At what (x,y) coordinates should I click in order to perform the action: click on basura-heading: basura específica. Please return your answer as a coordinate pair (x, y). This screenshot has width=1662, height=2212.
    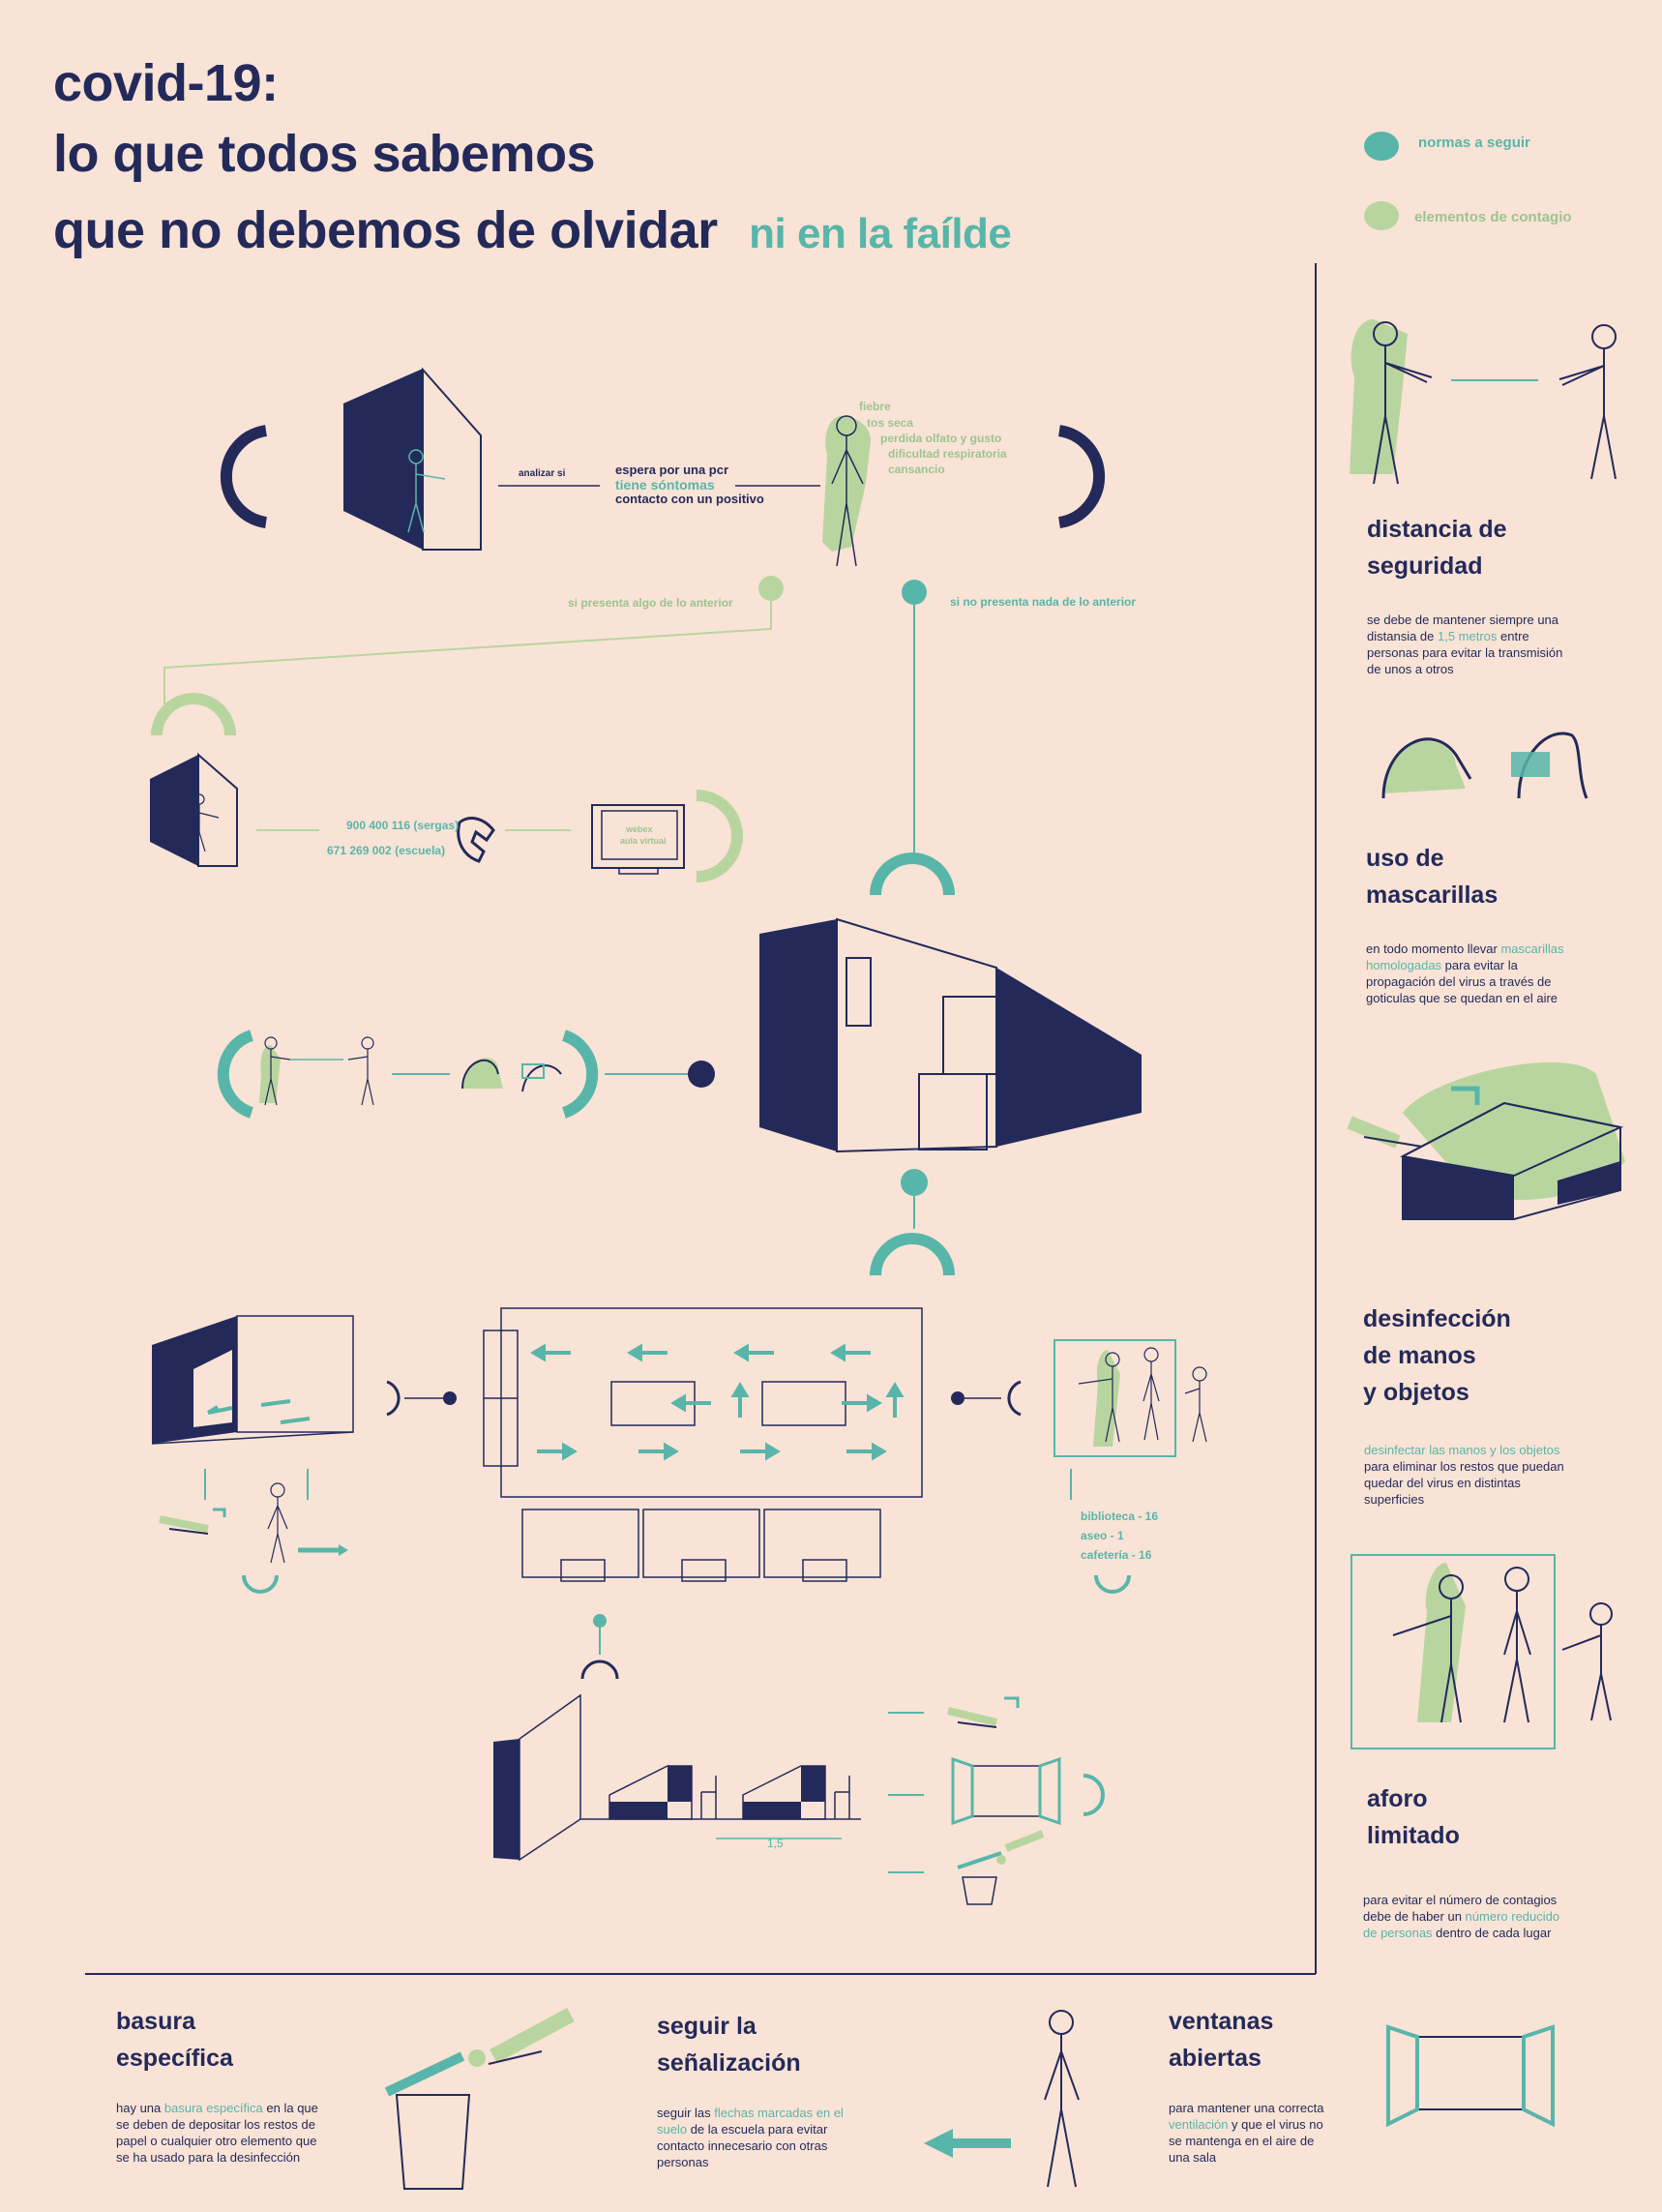
    Looking at the image, I should click on (174, 2040).